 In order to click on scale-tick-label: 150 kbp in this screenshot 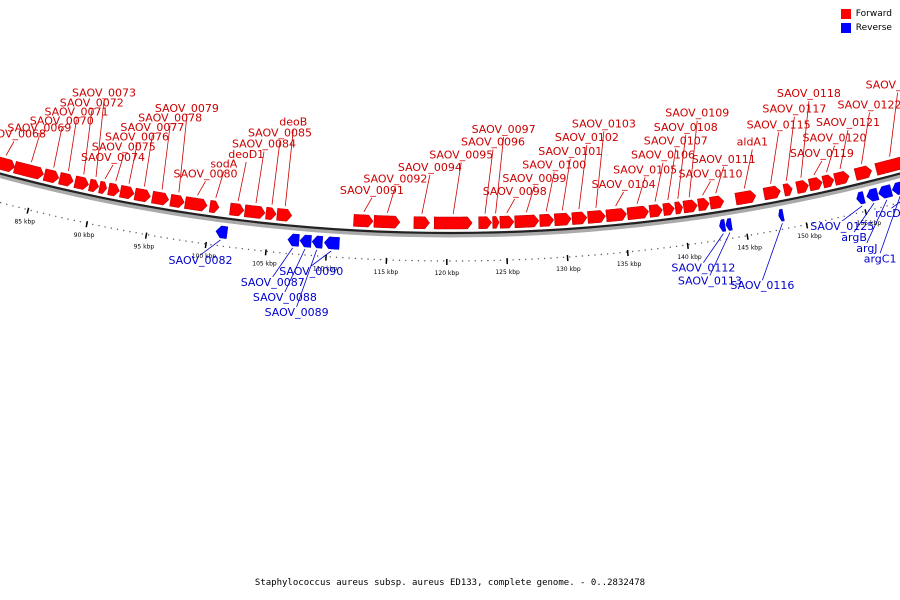, I will do `click(809, 236)`.